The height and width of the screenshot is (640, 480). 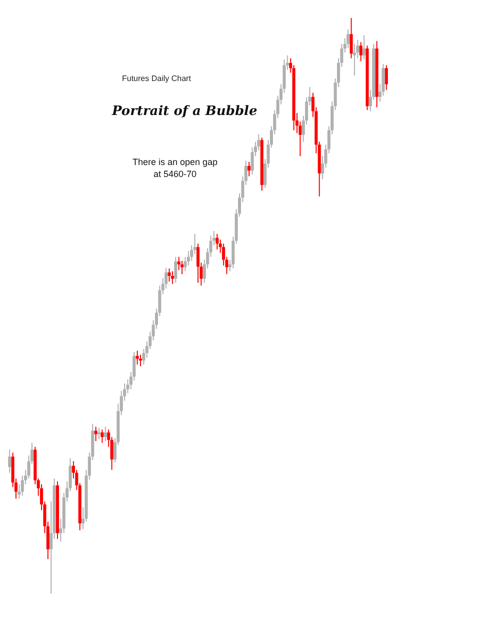 I want to click on text: Futures Daily Chart, so click(x=157, y=79).